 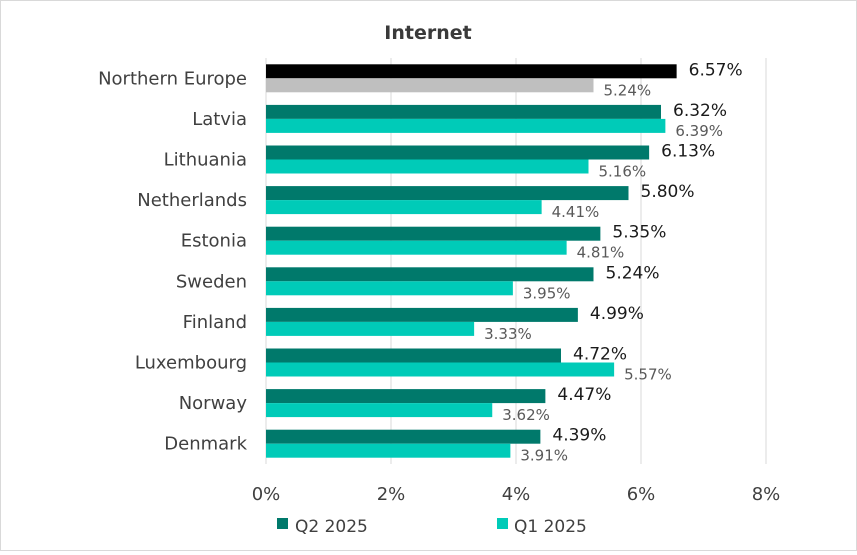 I want to click on data-label-q1: 3.62%, so click(x=526, y=415).